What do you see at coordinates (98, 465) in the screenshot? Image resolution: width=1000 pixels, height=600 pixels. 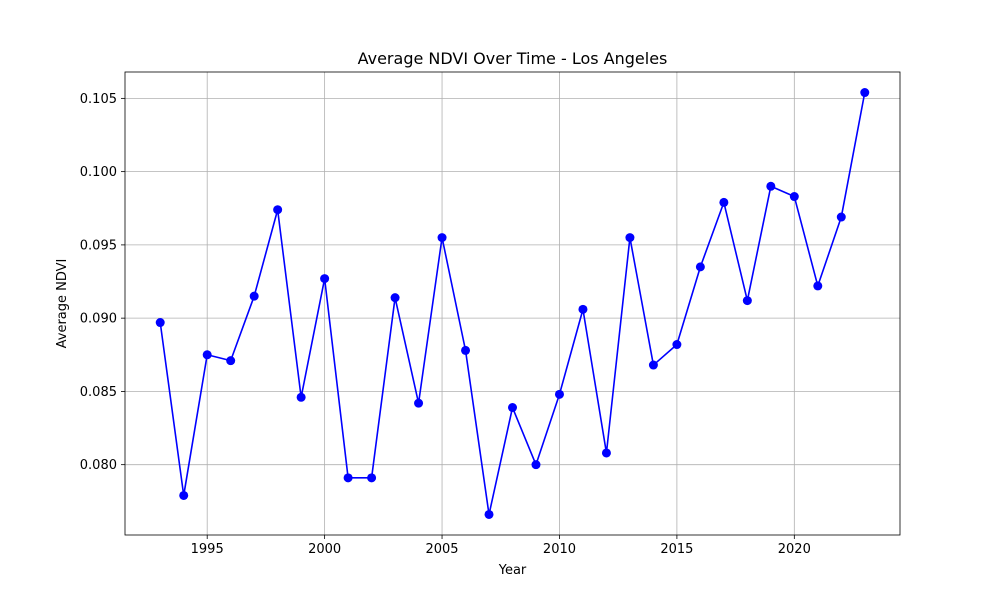 I see `y-tick-label: 0.080` at bounding box center [98, 465].